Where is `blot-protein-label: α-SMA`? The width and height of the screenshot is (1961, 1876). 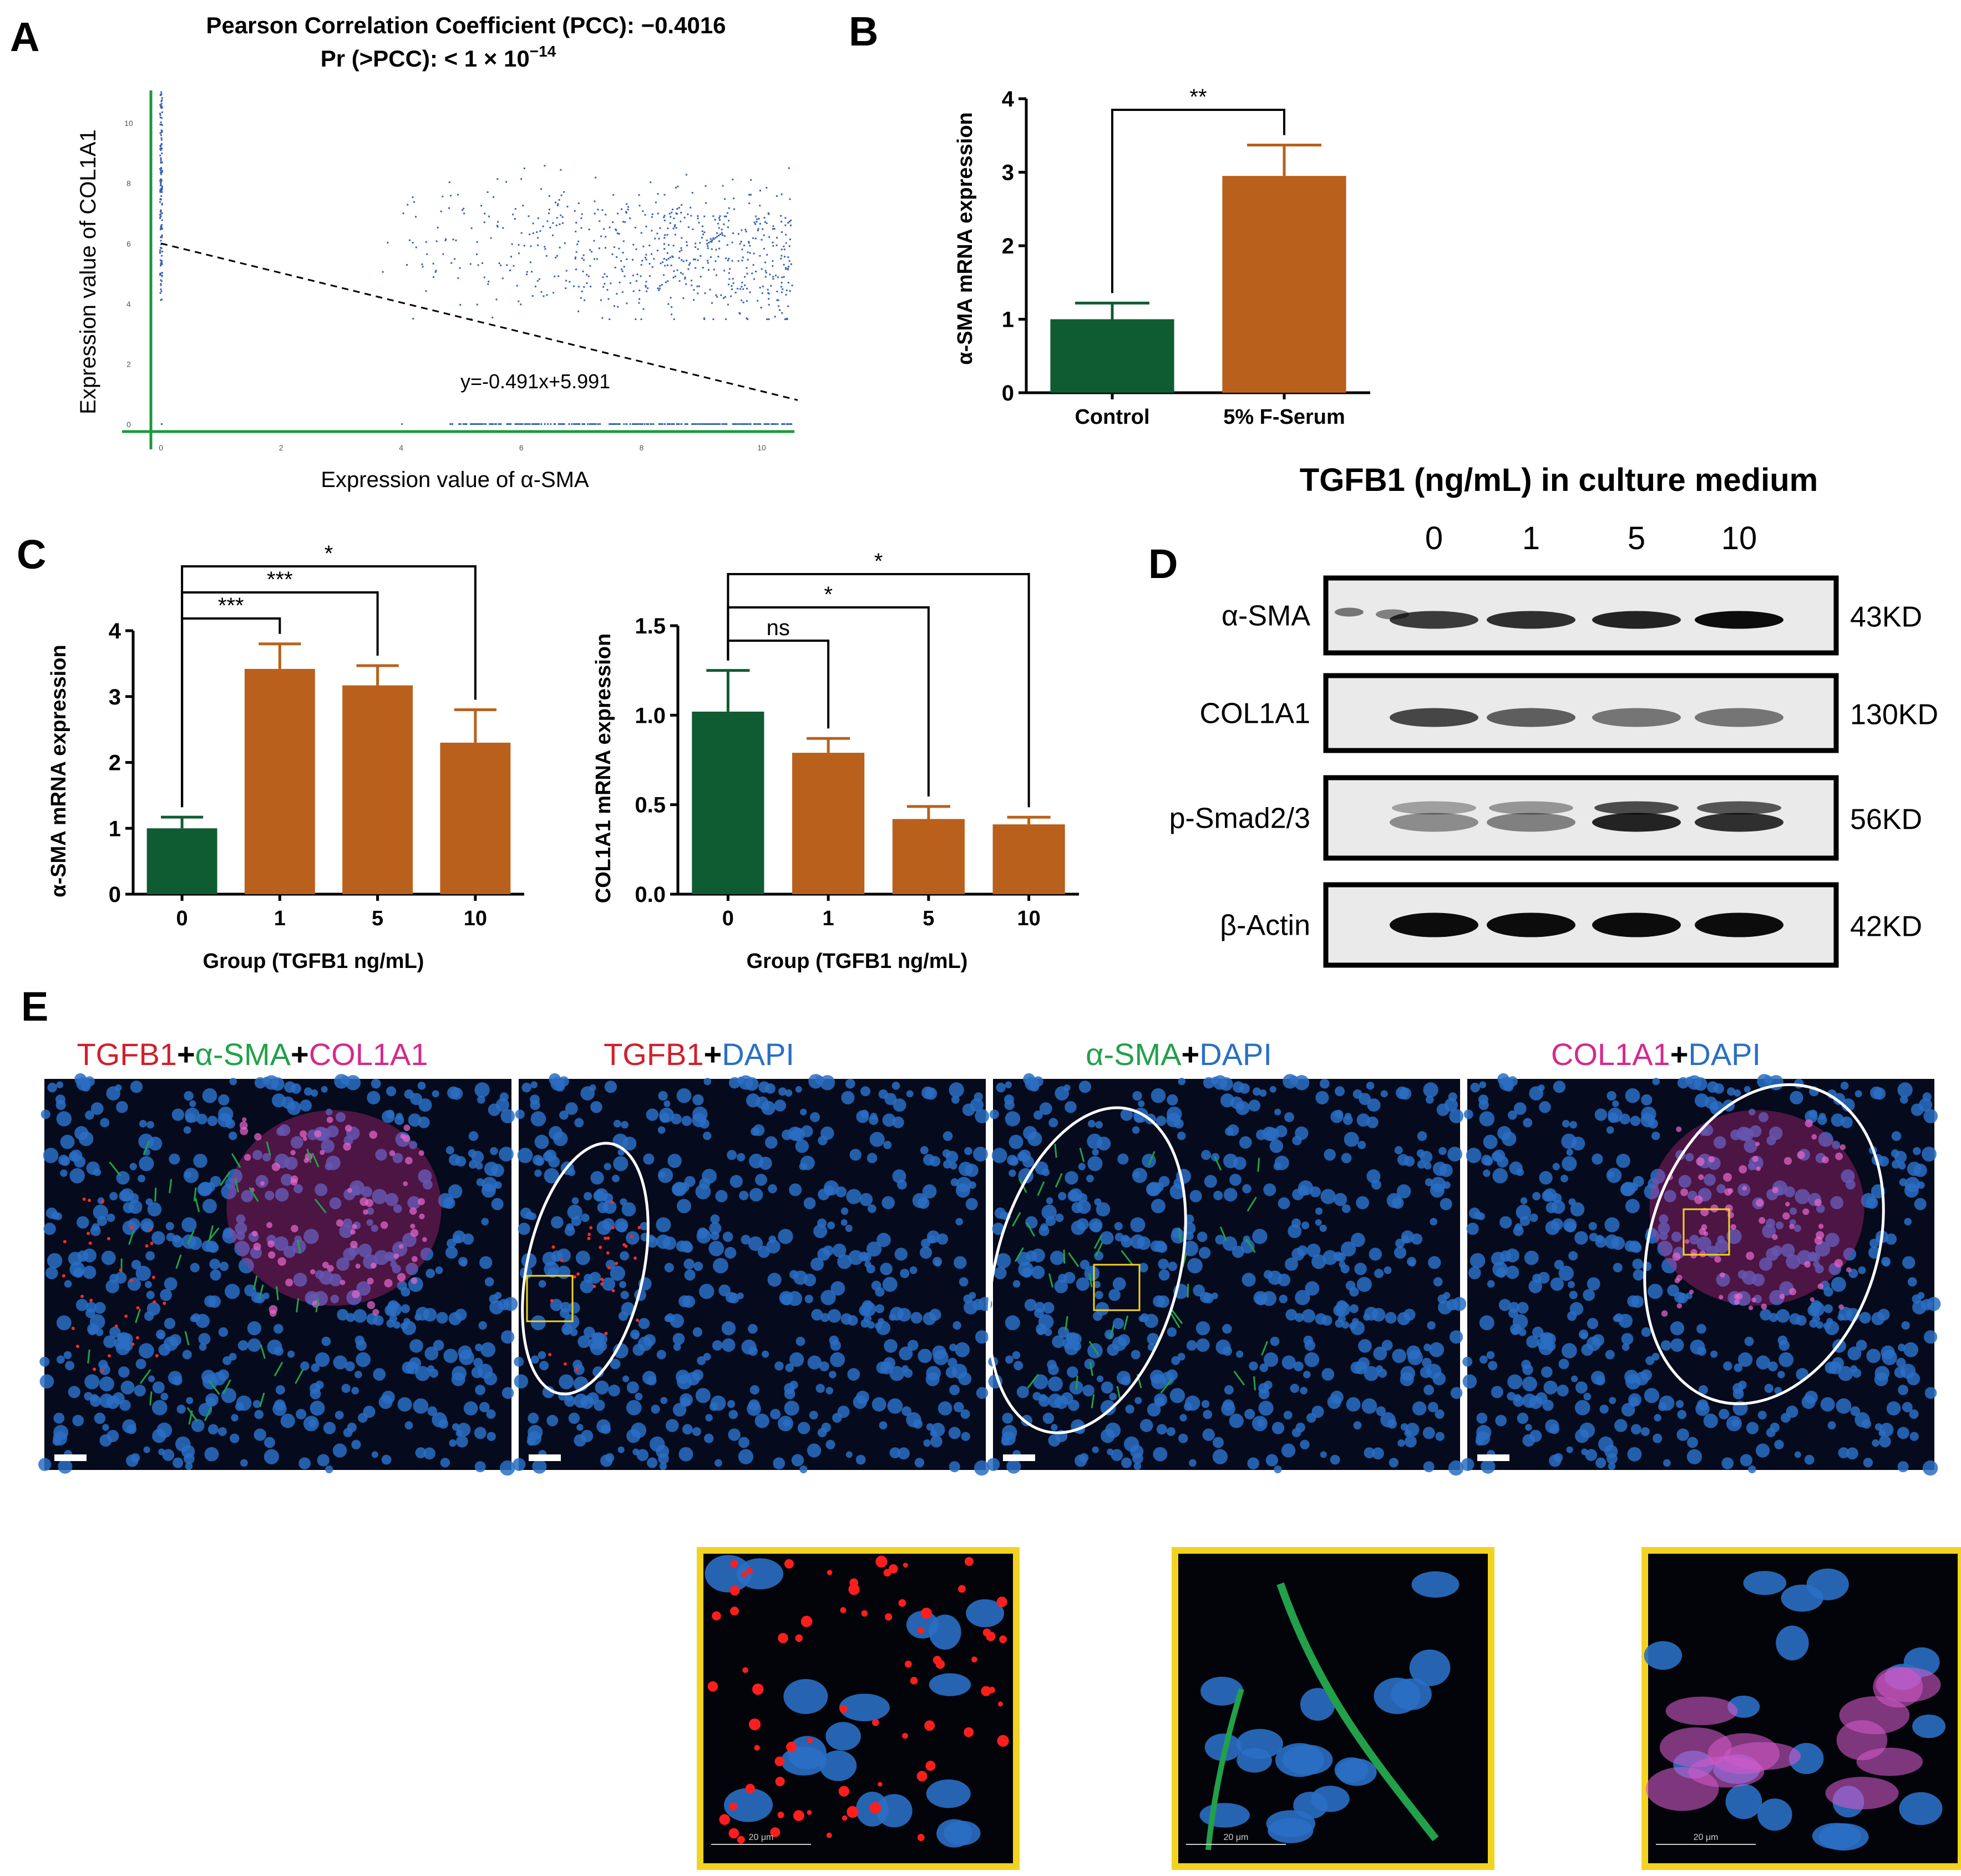 blot-protein-label: α-SMA is located at coordinates (1266, 616).